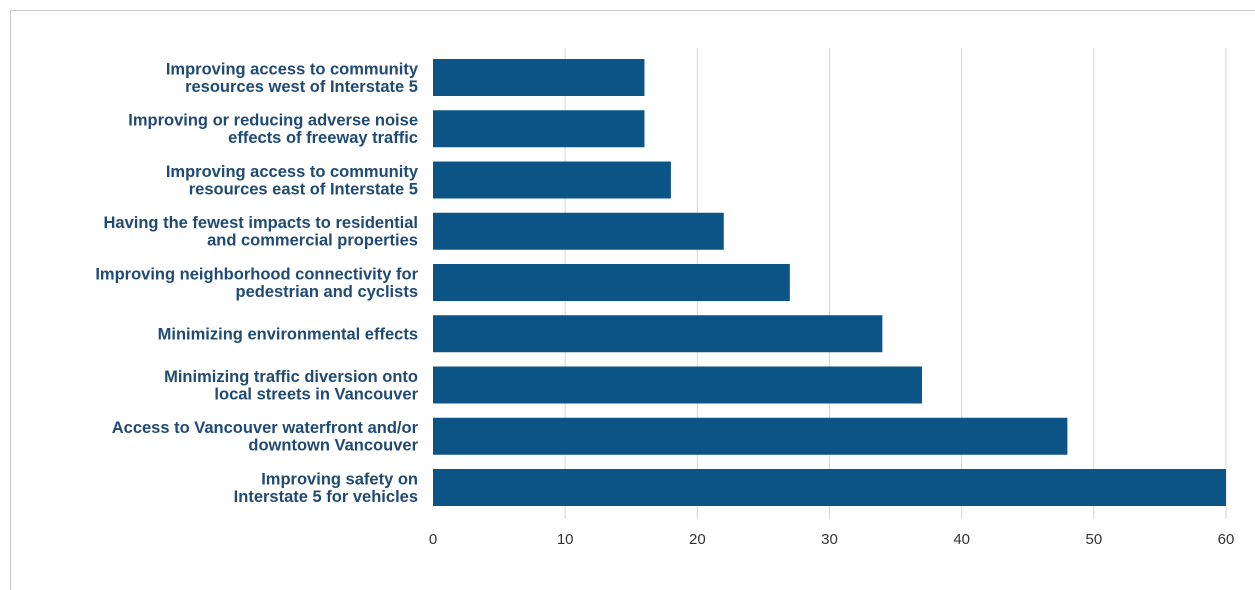  I want to click on category-label: Interstate 5 for vehicles, so click(326, 497).